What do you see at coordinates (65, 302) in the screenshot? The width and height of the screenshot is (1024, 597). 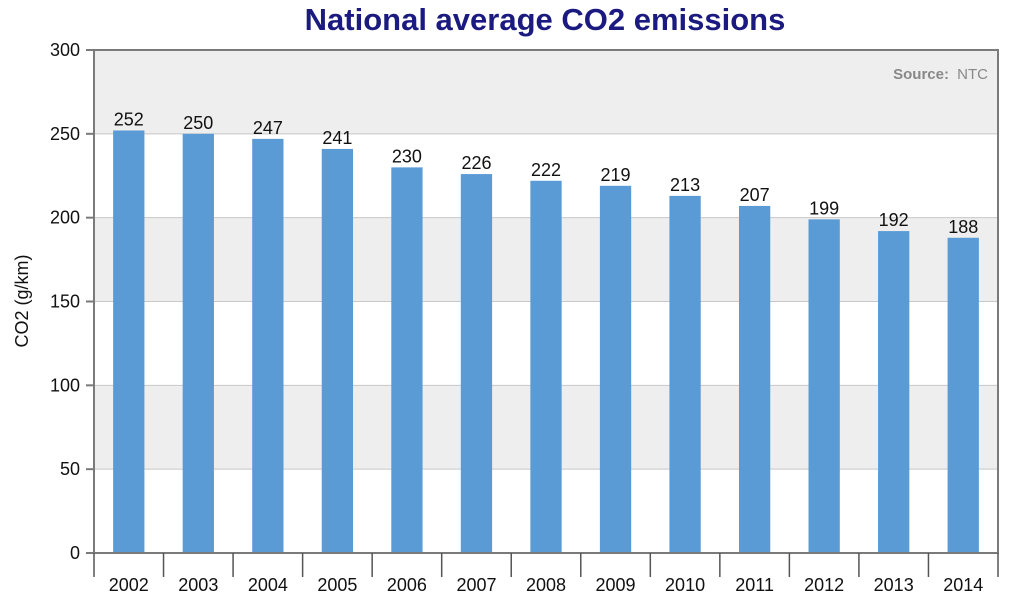 I see `y-tick-label-150: 150` at bounding box center [65, 302].